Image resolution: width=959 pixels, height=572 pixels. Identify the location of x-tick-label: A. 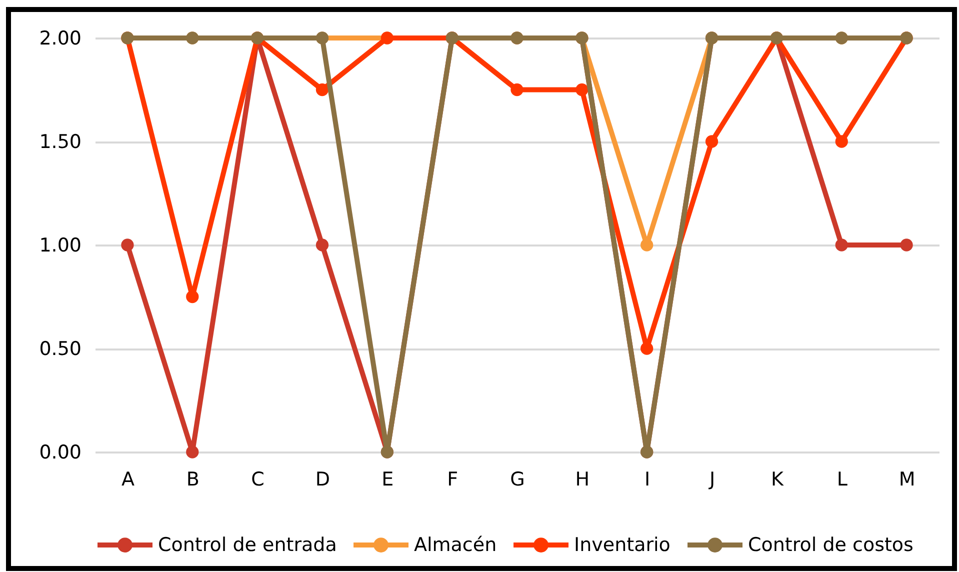
(127, 479).